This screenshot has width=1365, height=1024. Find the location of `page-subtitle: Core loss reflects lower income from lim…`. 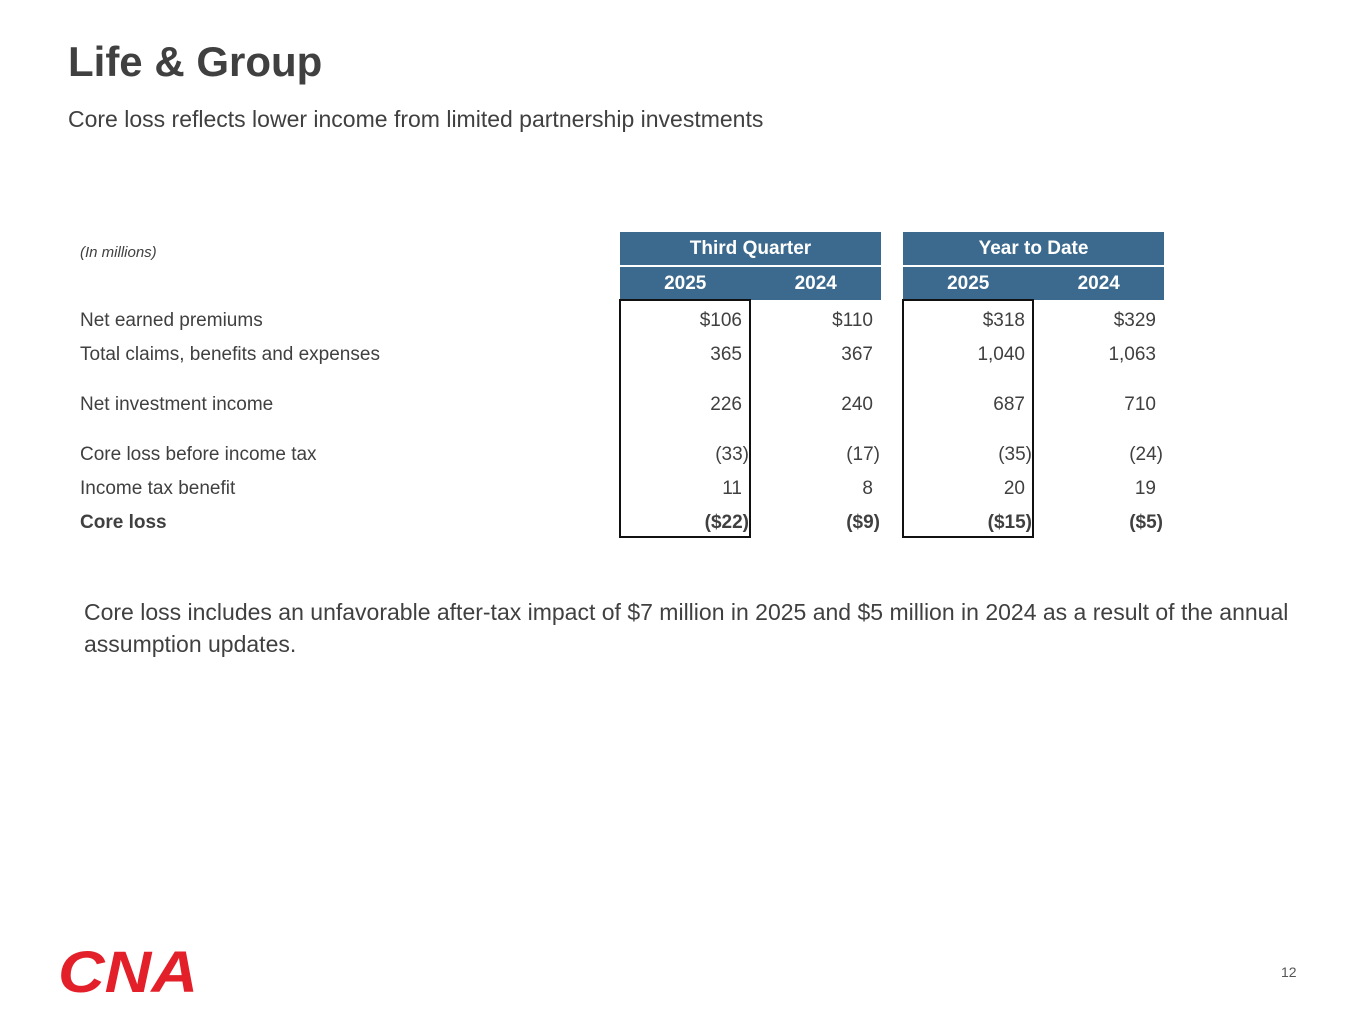

page-subtitle: Core loss reflects lower income from lim… is located at coordinates (416, 119).